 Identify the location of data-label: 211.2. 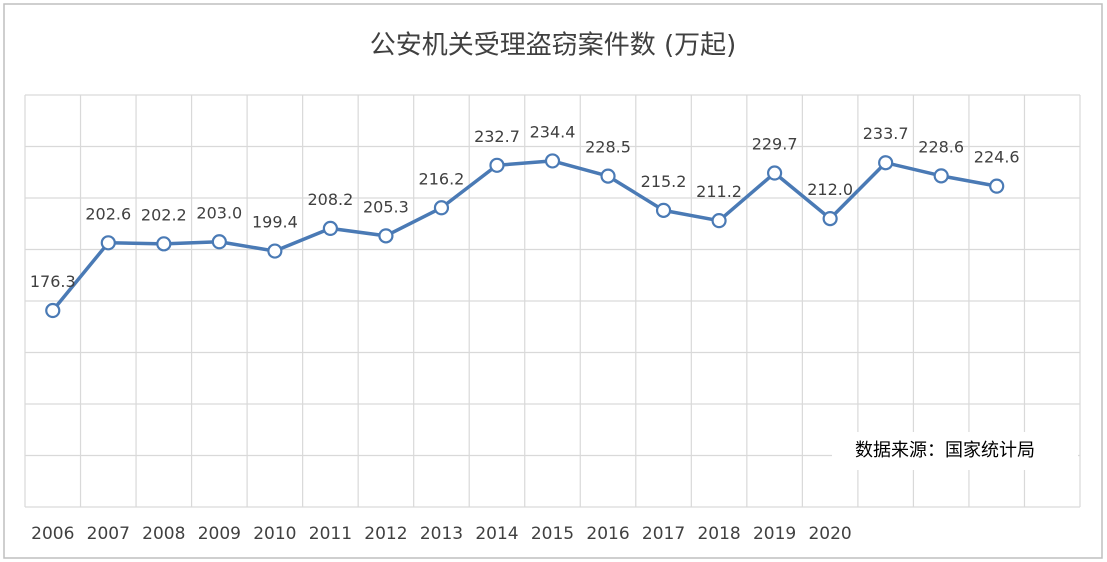
(719, 191).